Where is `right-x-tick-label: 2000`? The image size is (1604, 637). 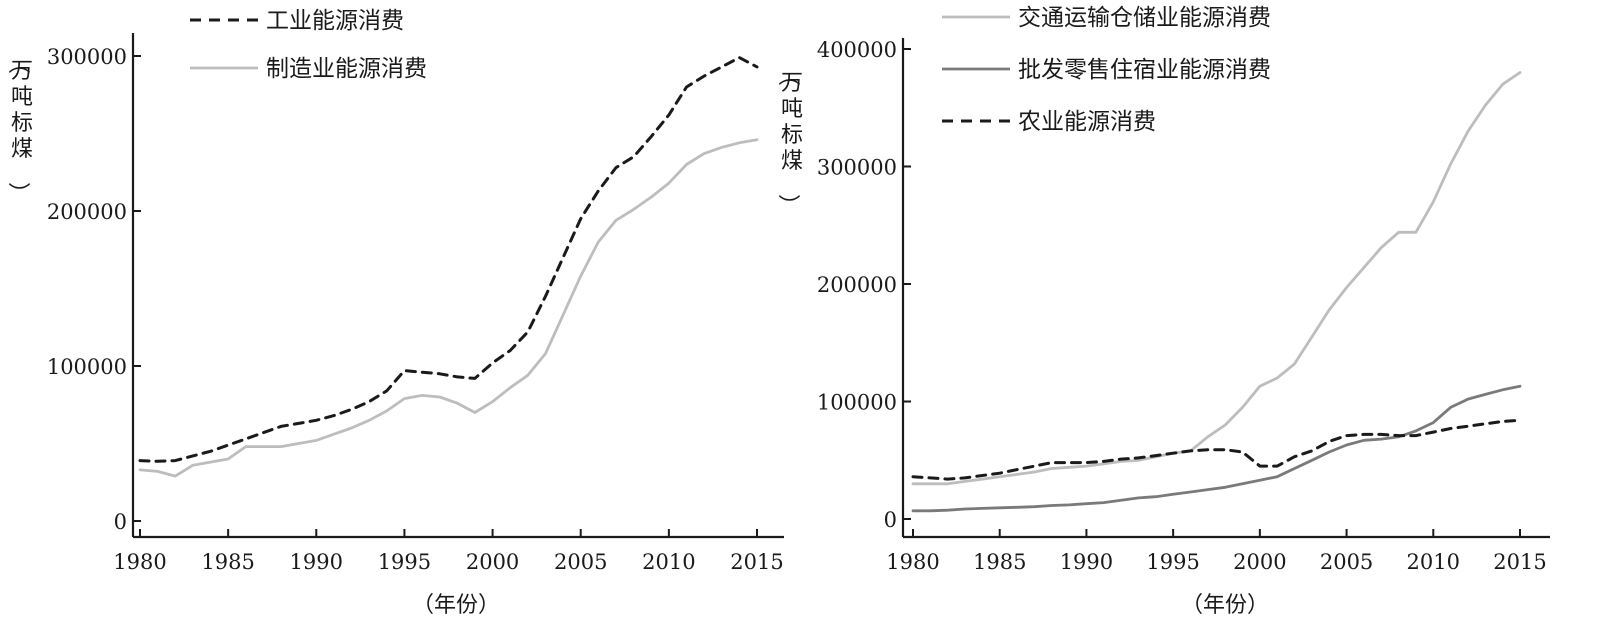 right-x-tick-label: 2000 is located at coordinates (1259, 562).